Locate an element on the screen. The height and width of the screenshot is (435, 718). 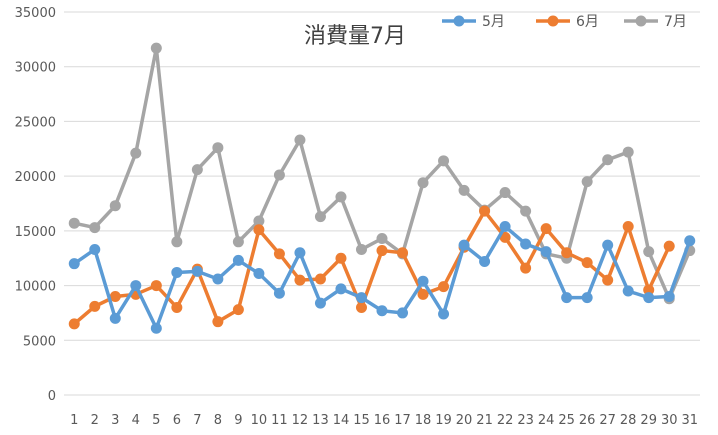
x-tick-label: 29 is located at coordinates (648, 420).